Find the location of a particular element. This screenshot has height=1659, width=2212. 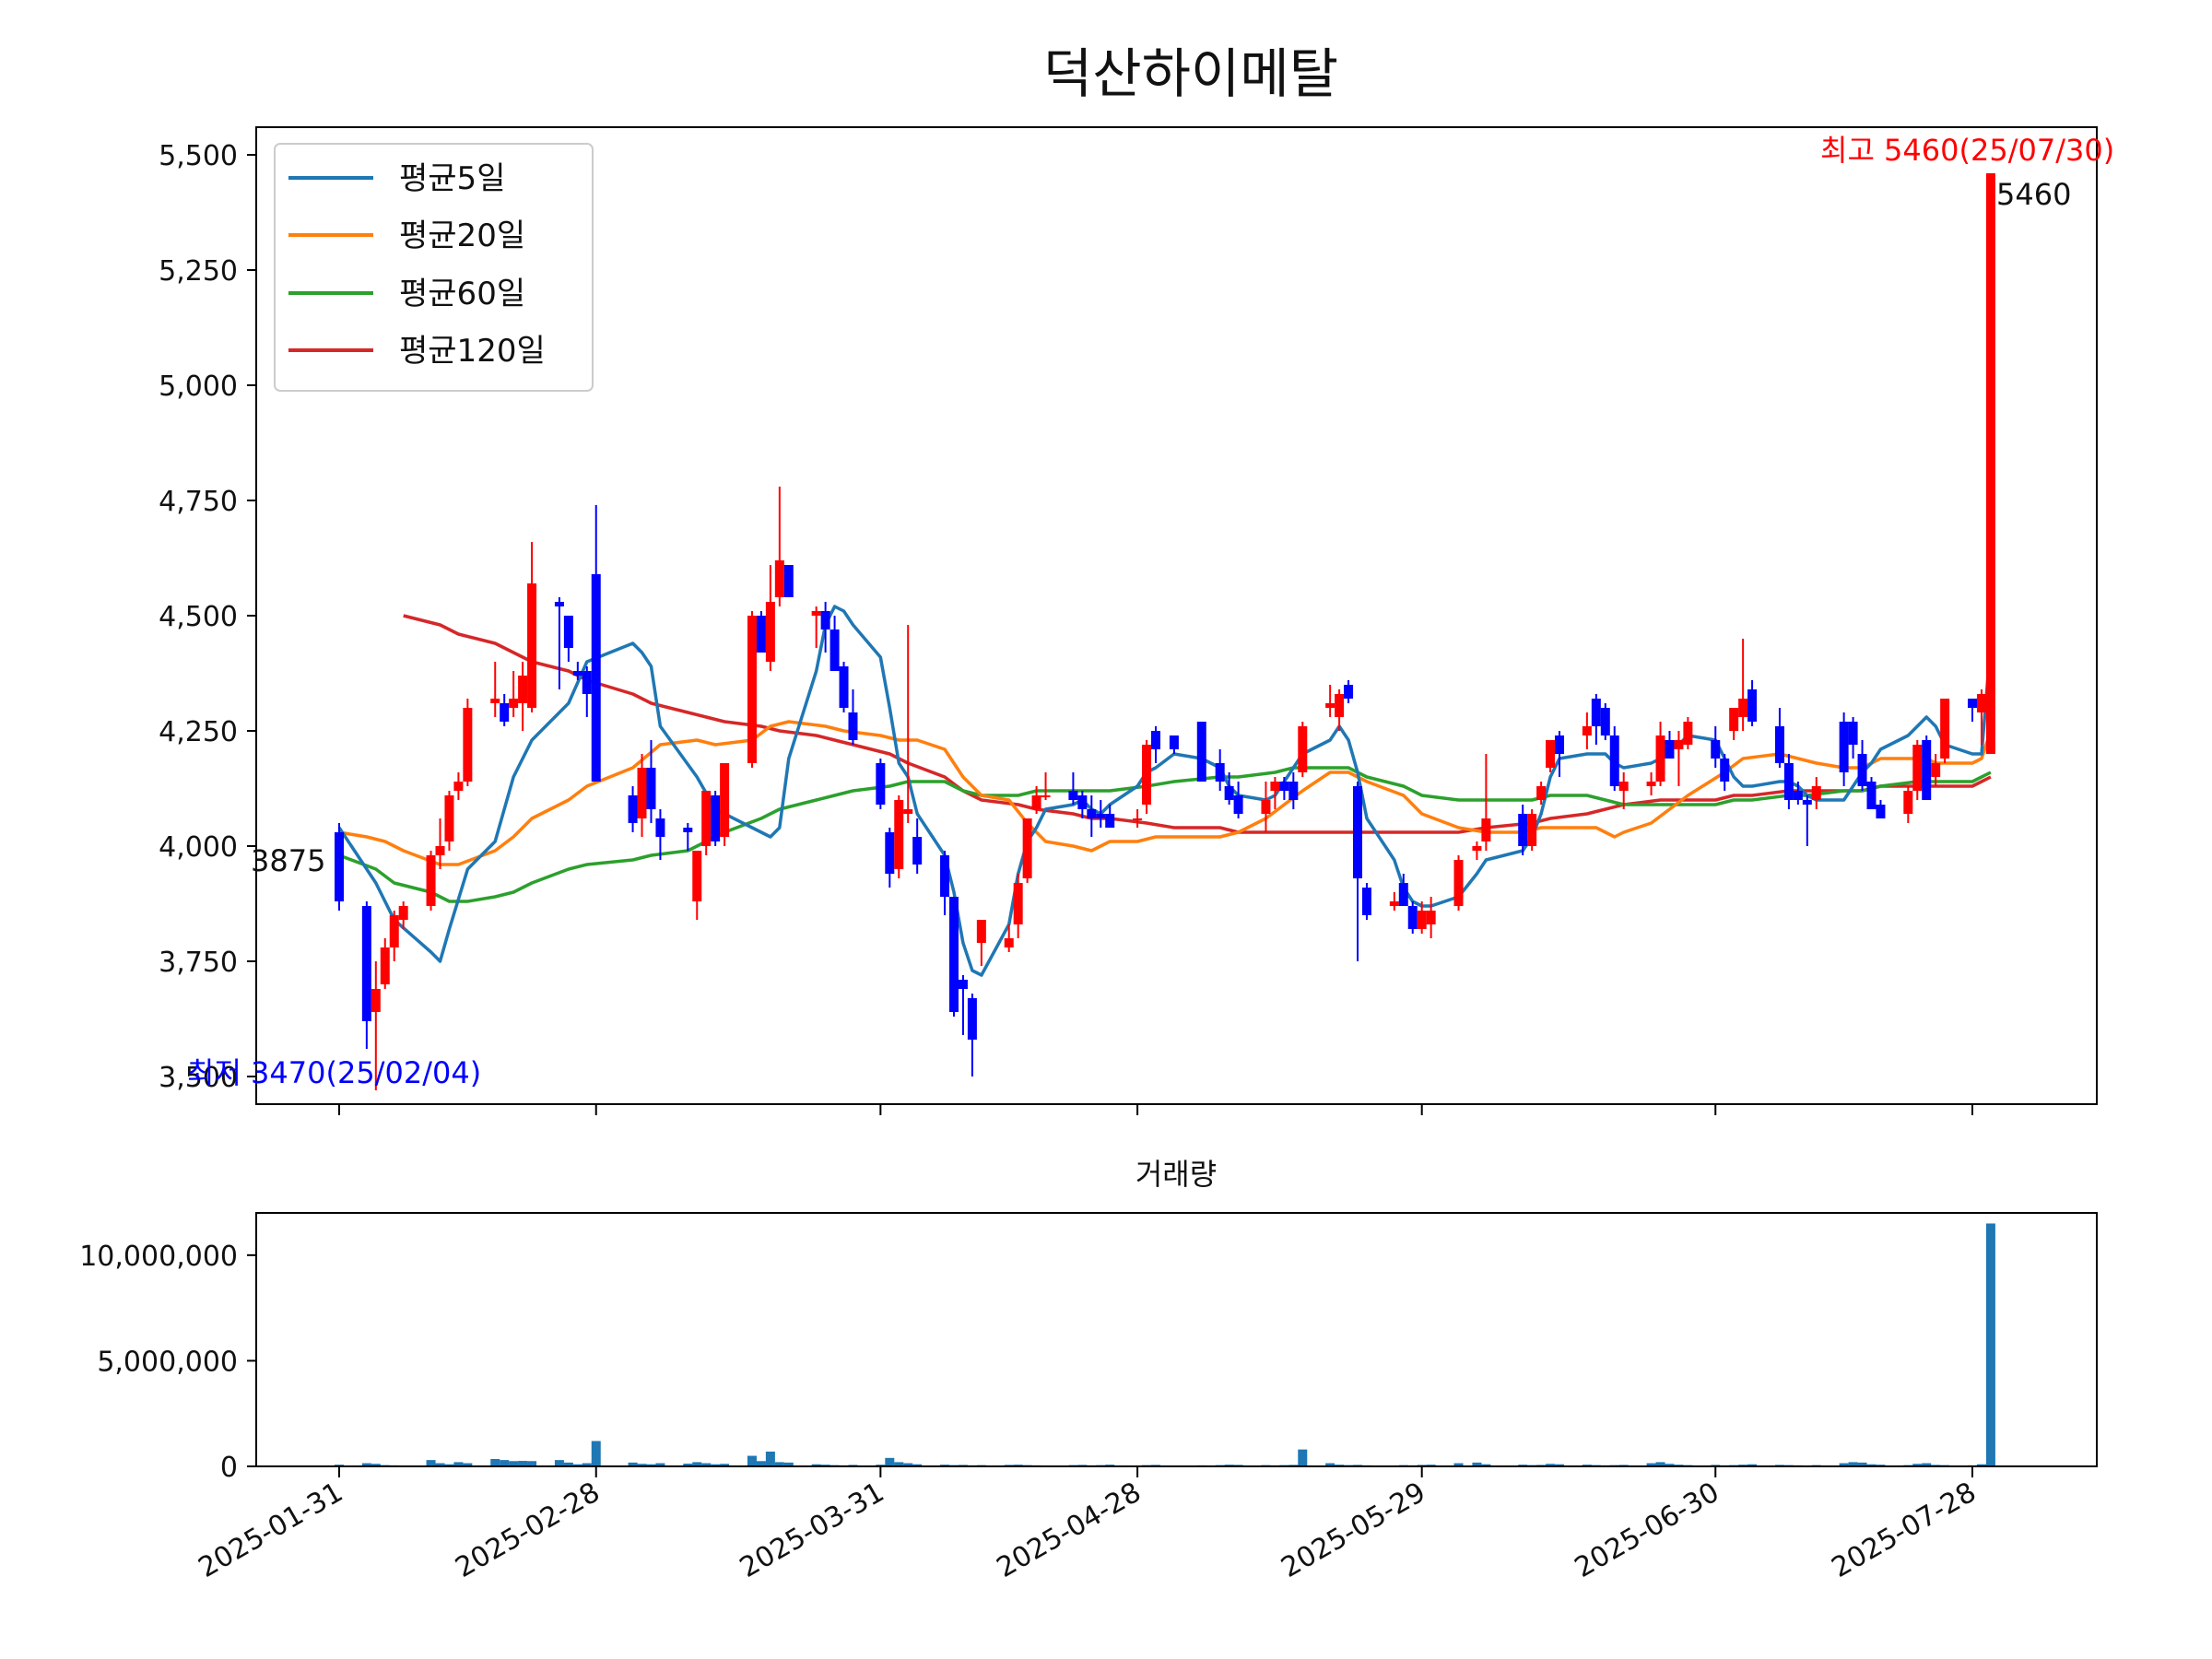

volume-y-tick-label: 0 is located at coordinates (229, 1468).